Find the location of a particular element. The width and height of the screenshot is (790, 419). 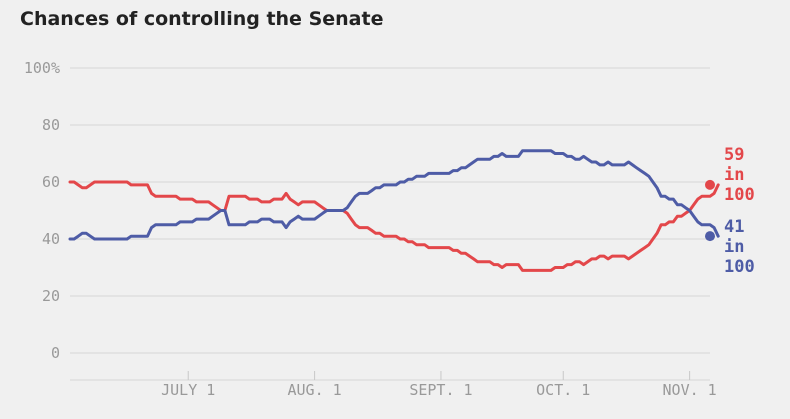

y-tick-label: 20 is located at coordinates (51, 296).